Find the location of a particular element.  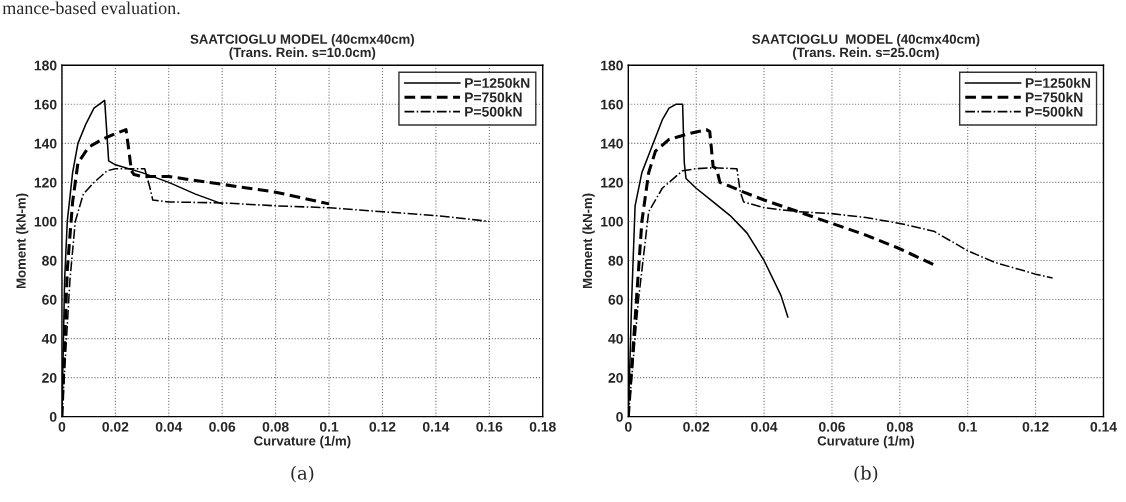

text: (b) is located at coordinates (866, 474).